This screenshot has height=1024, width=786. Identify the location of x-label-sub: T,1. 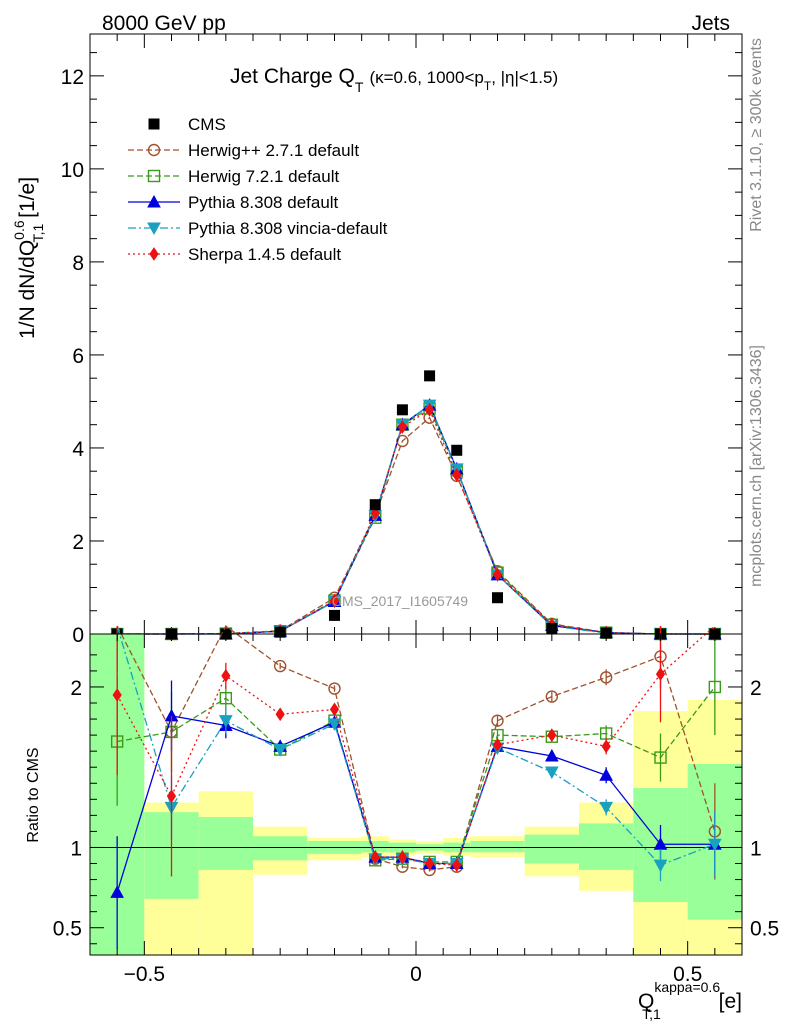
(651, 1014).